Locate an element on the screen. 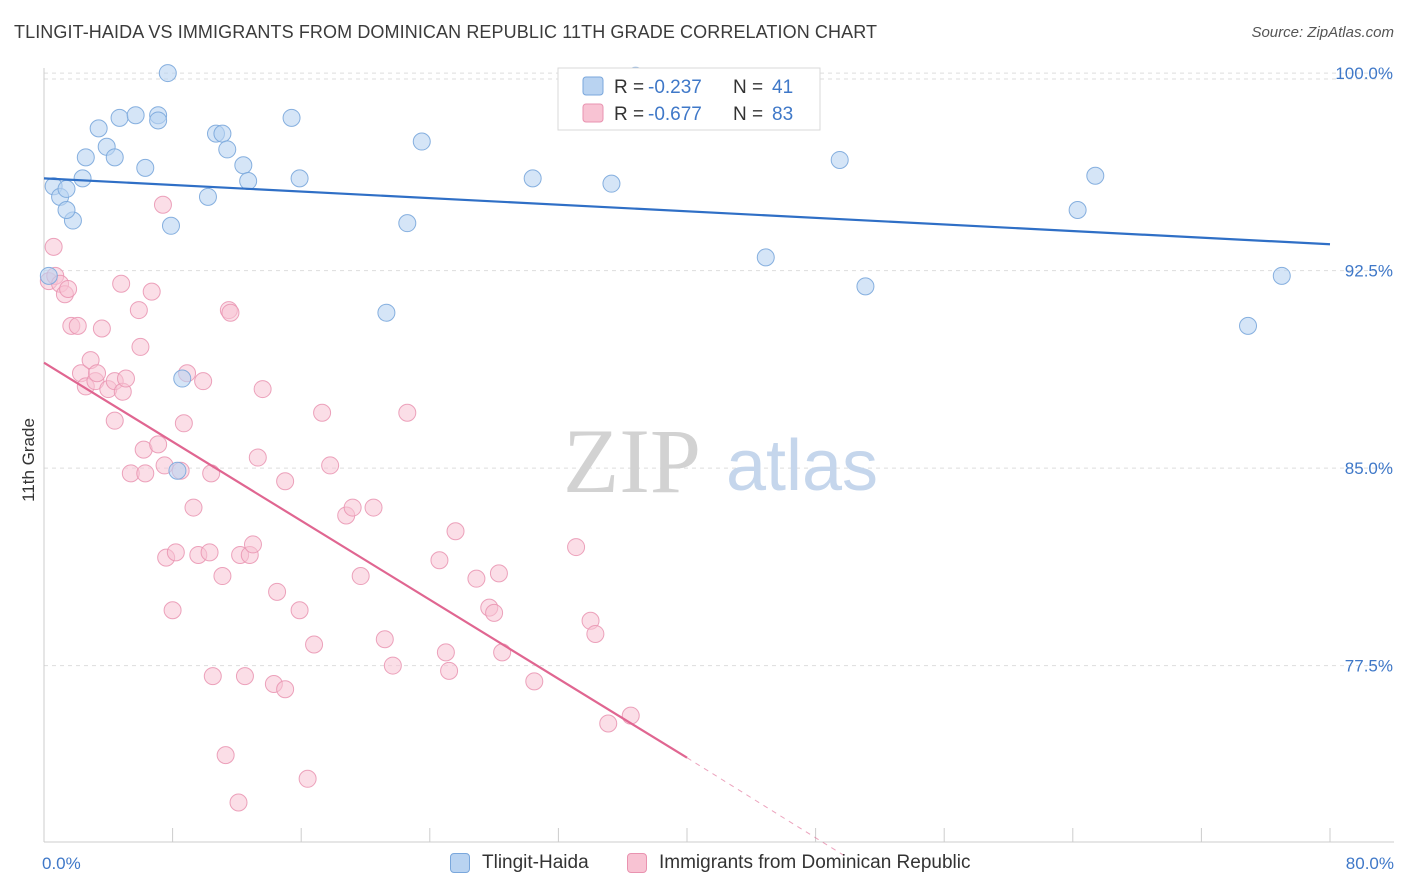  x-tick-label: 0.0% is located at coordinates (61, 863).